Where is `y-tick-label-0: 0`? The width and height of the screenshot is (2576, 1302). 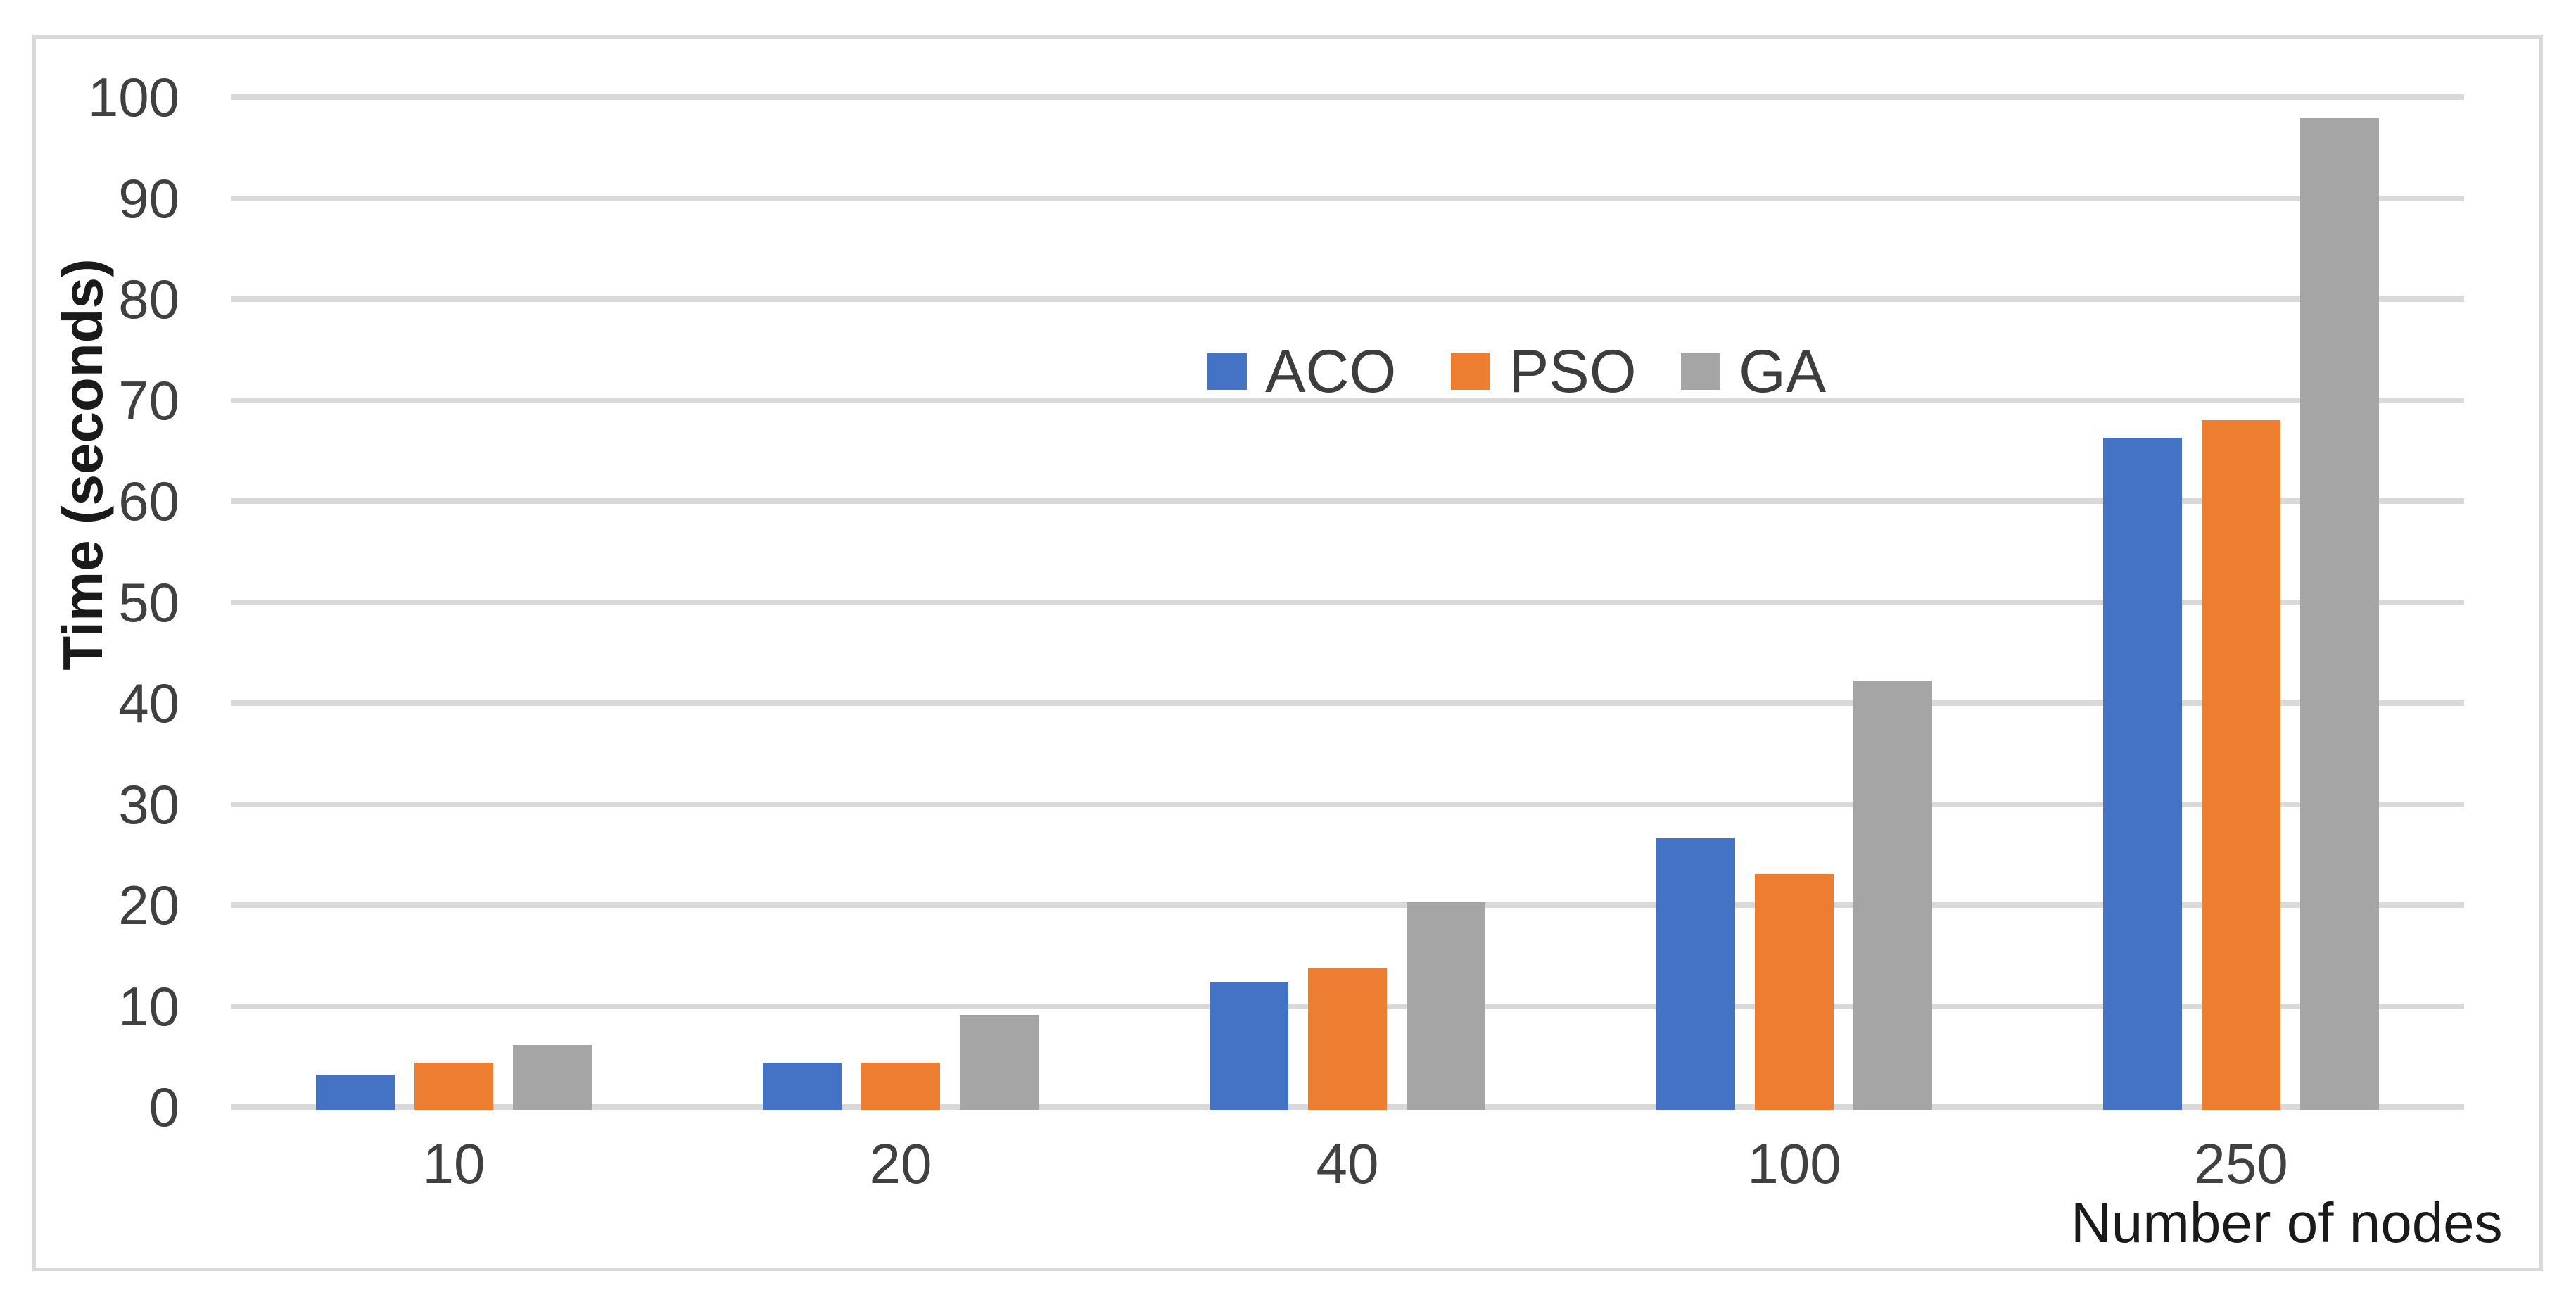
y-tick-label-0: 0 is located at coordinates (163, 1107).